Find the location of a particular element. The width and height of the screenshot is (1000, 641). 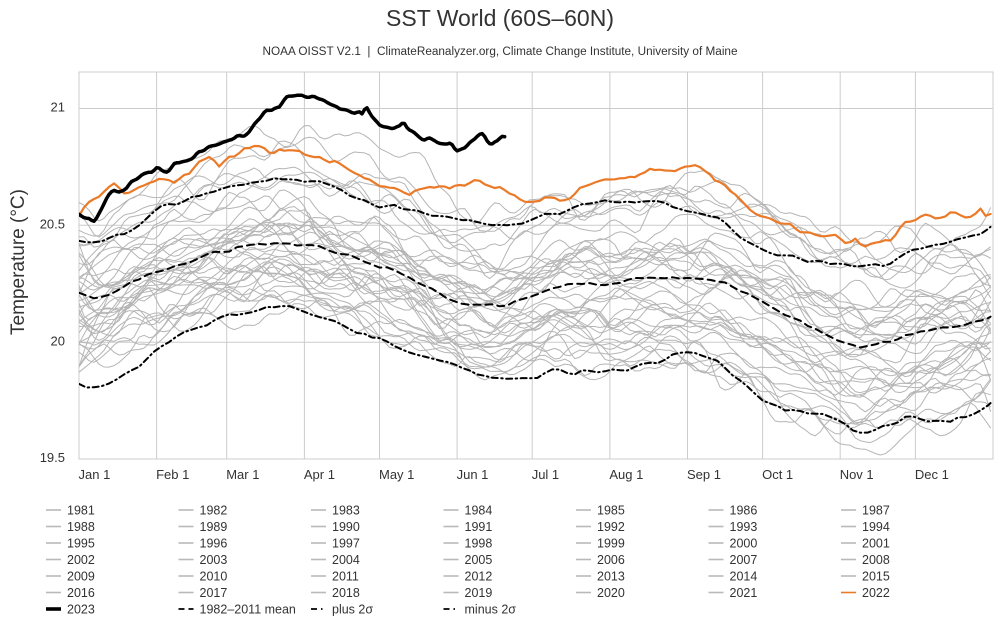

svg-text: 2018 is located at coordinates (346, 593).